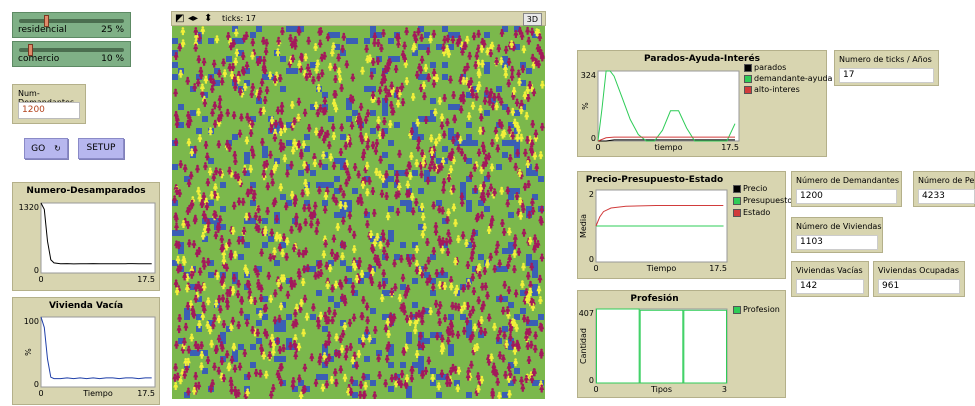 This screenshot has width=975, height=406. What do you see at coordinates (71, 54) in the screenshot?
I see `slider-comercio: comercio 10 %` at bounding box center [71, 54].